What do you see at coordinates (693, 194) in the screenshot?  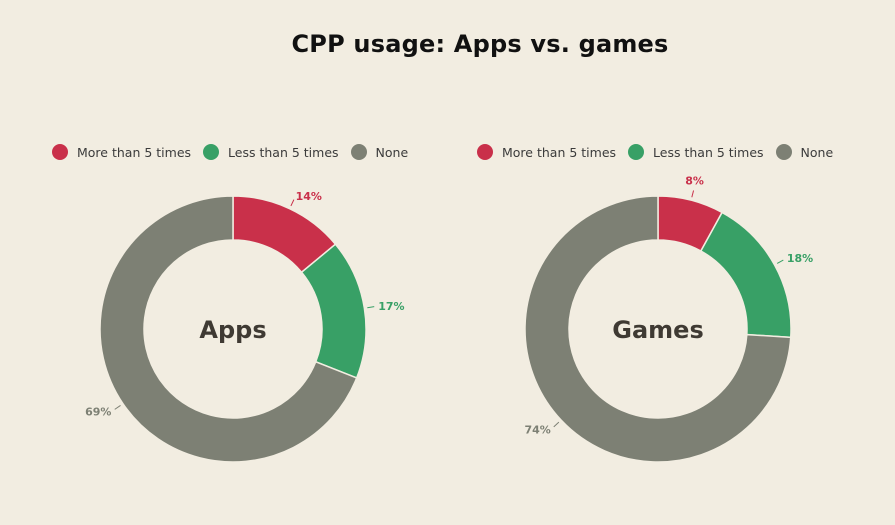 I see `leader-line-games-more` at bounding box center [693, 194].